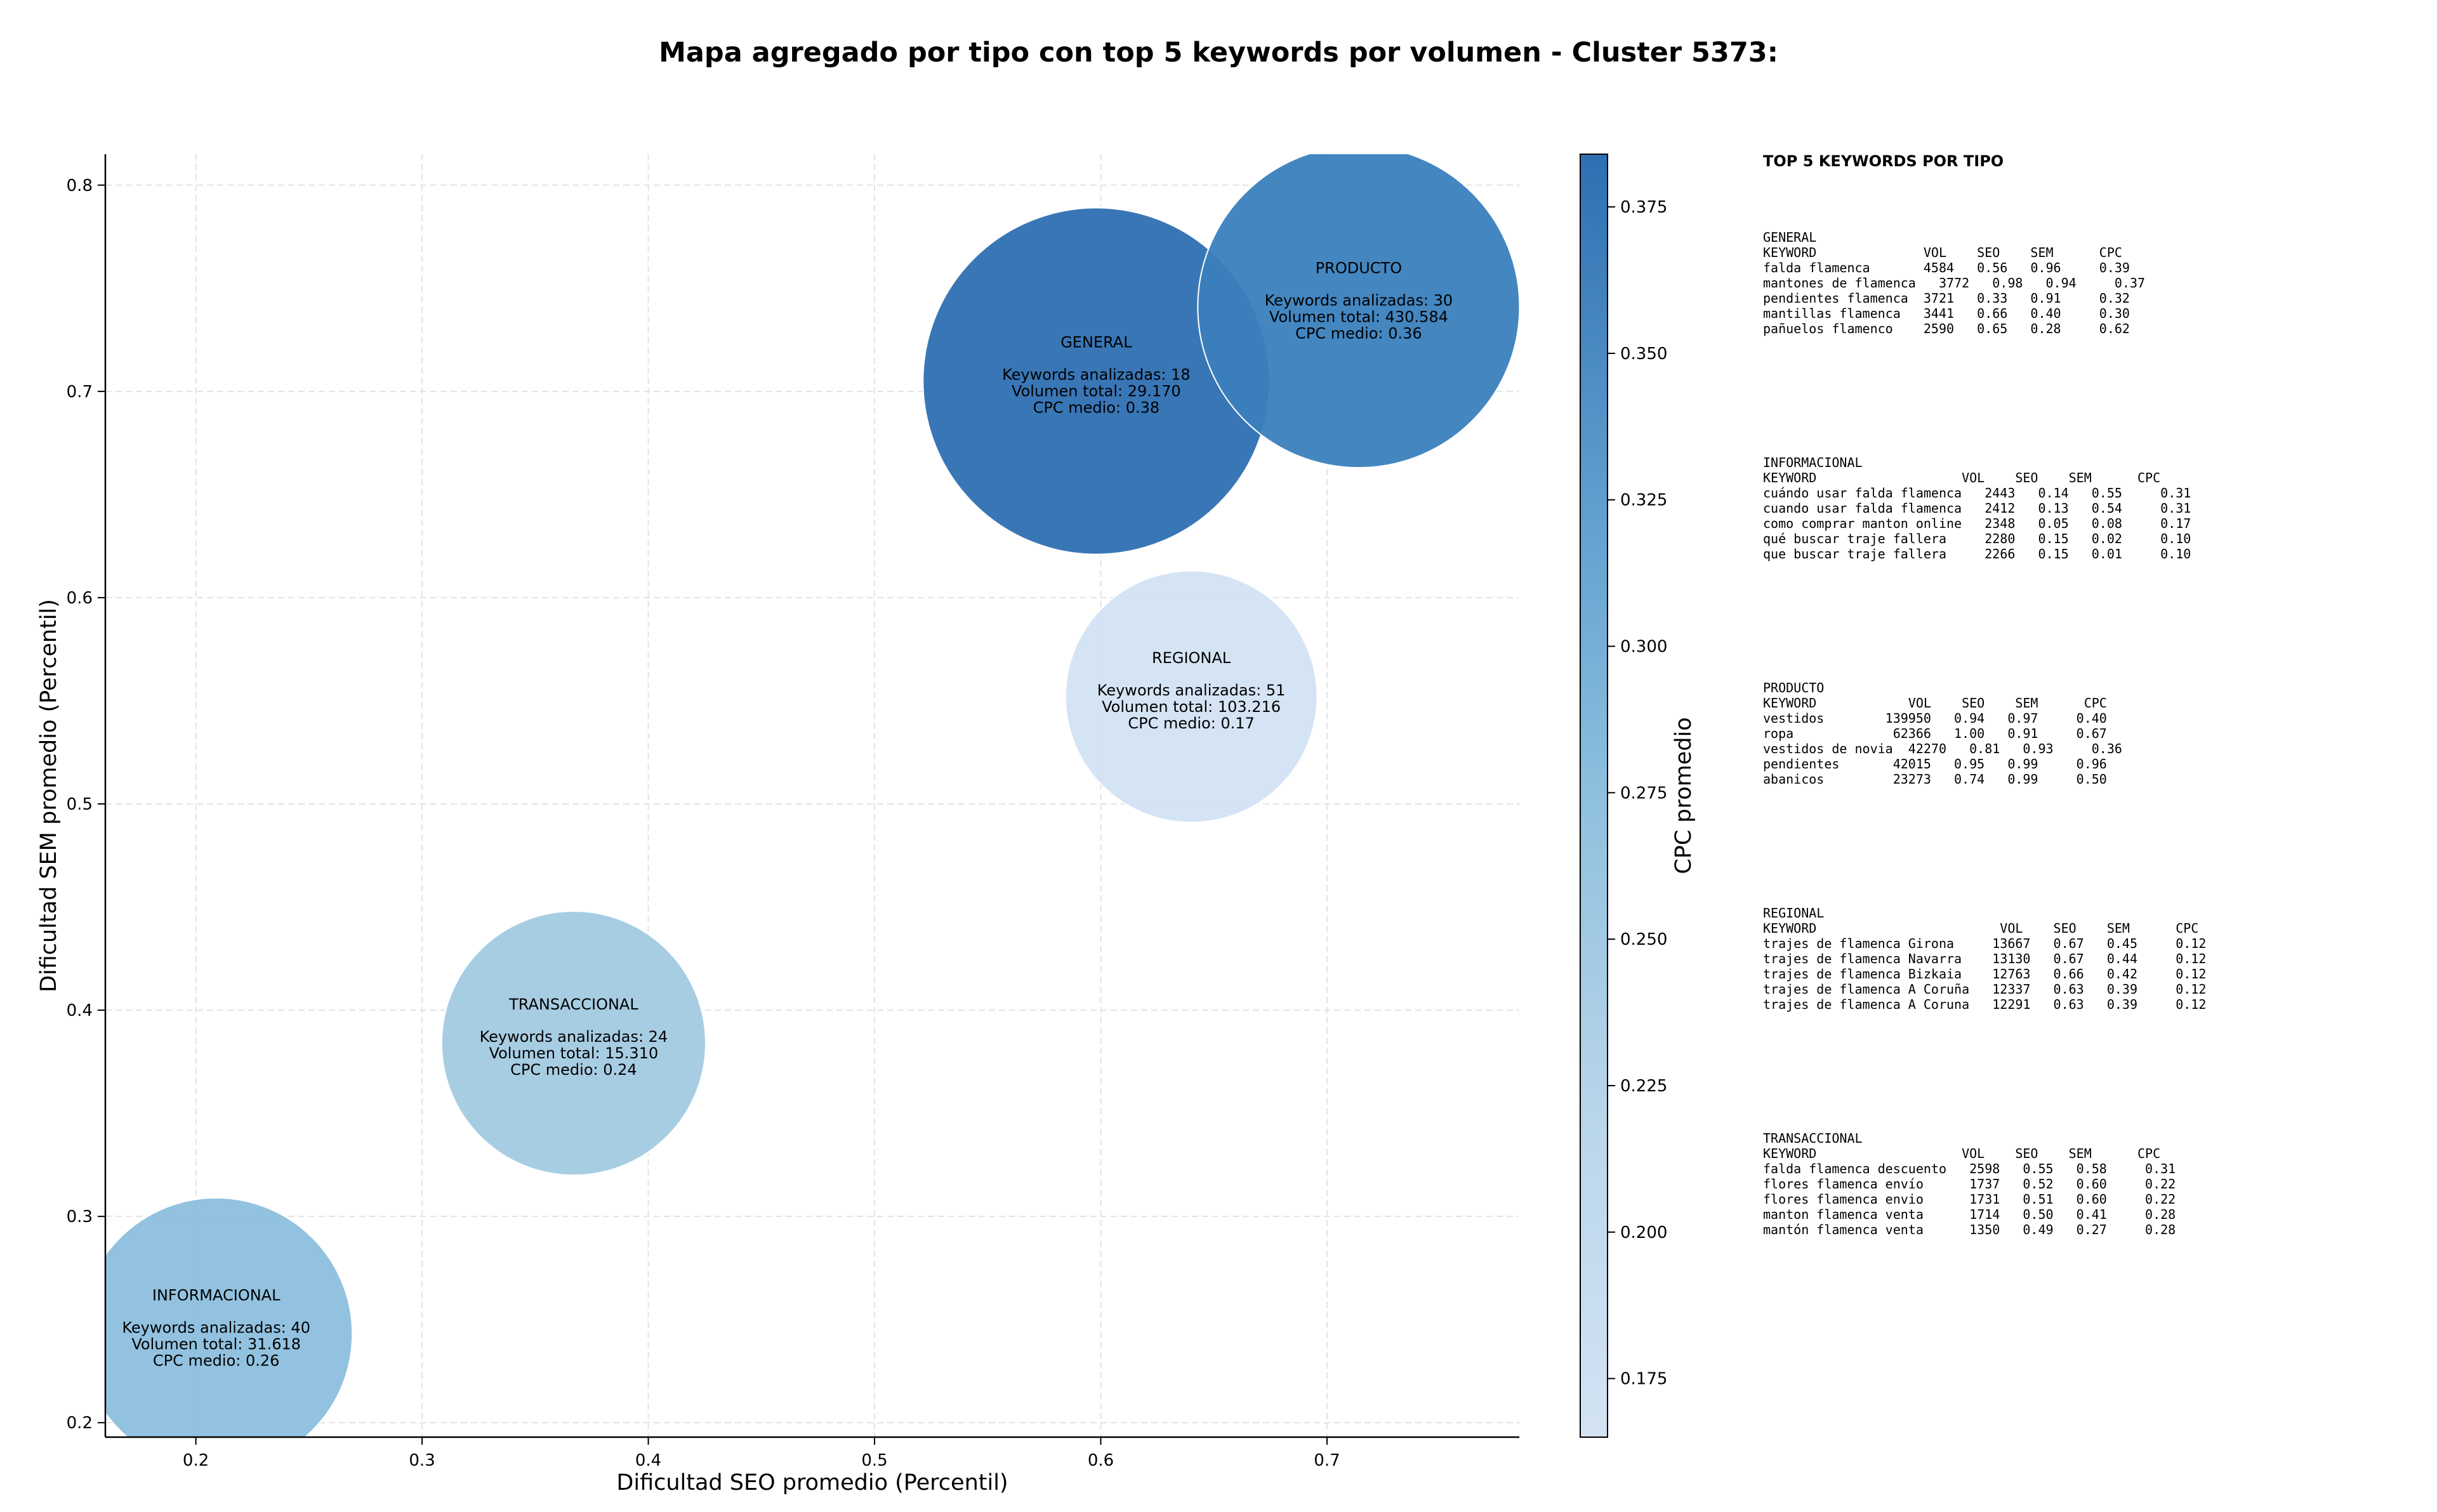  What do you see at coordinates (1946, 268) in the screenshot?
I see `keyword-row: falda flamenca 4584 0.56 0.96 0.39` at bounding box center [1946, 268].